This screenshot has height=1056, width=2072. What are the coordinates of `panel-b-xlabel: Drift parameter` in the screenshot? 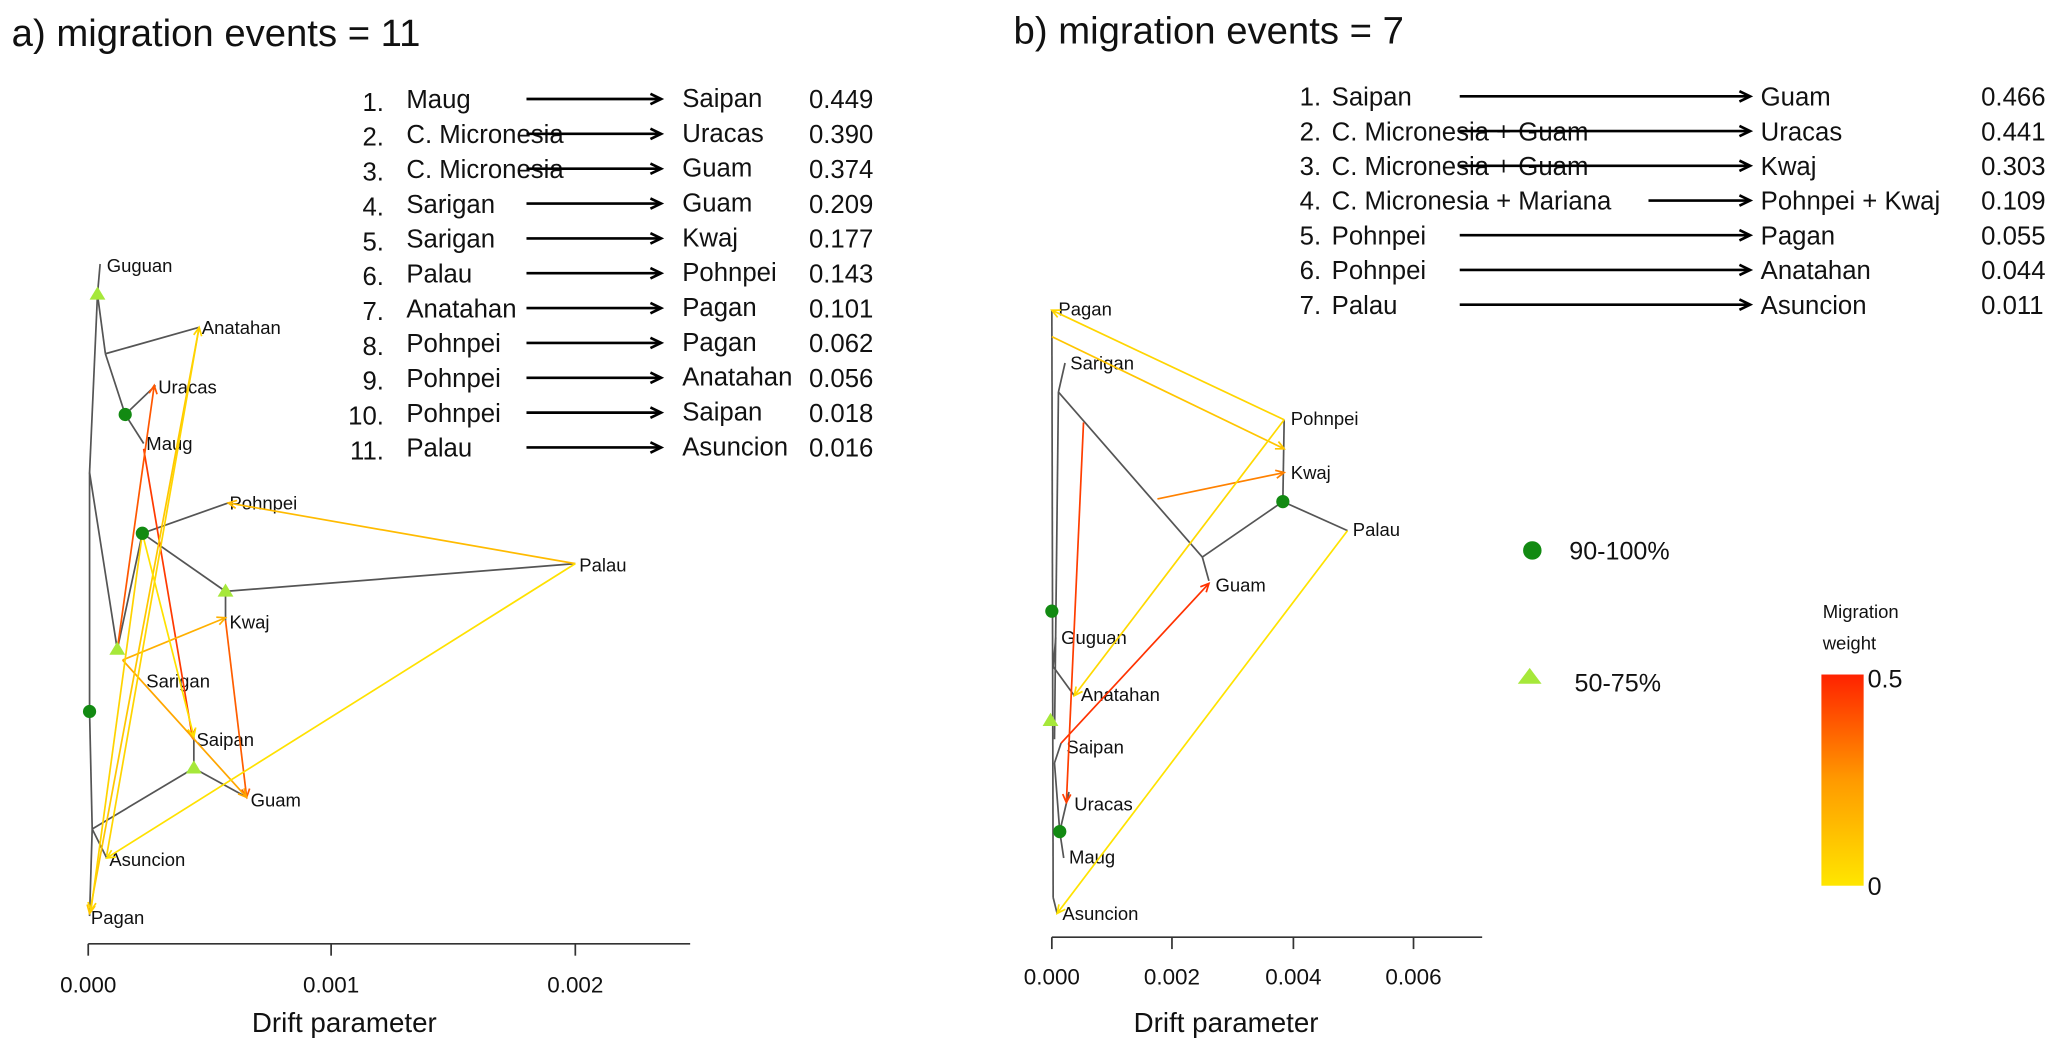 It's located at (1226, 1022).